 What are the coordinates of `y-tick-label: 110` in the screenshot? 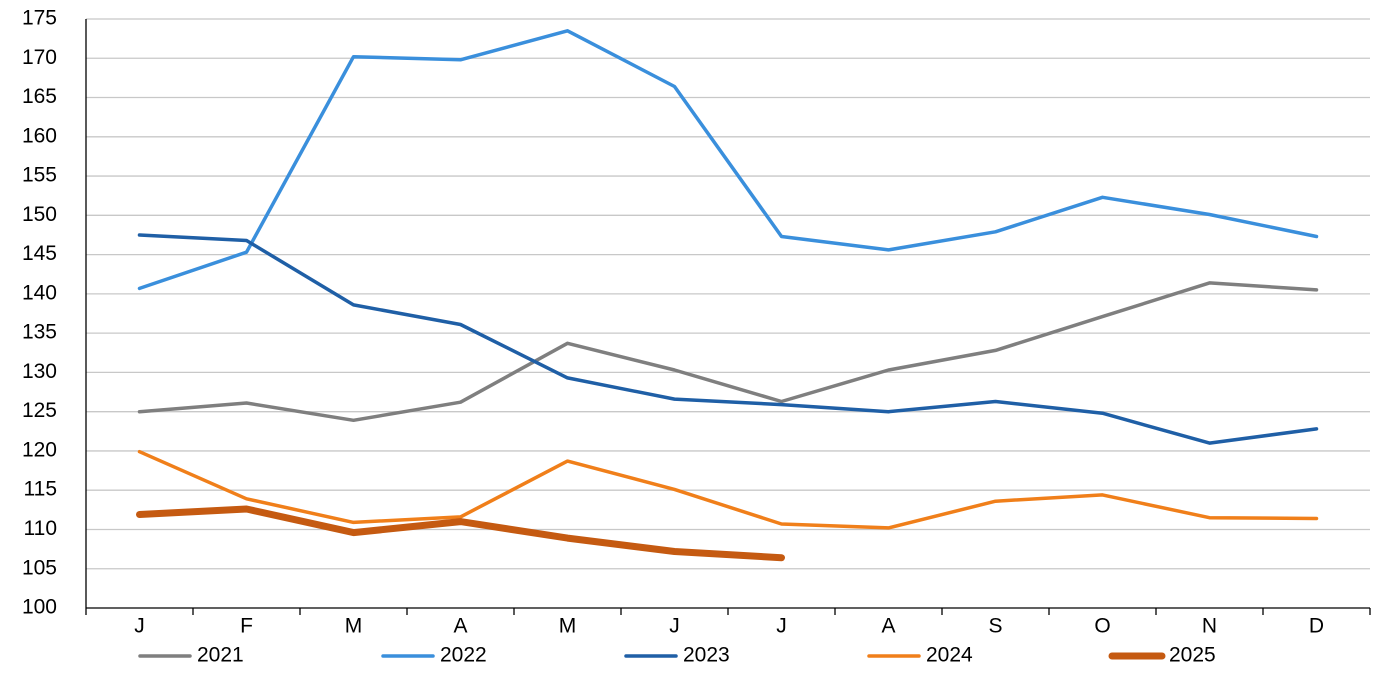 It's located at (40, 528).